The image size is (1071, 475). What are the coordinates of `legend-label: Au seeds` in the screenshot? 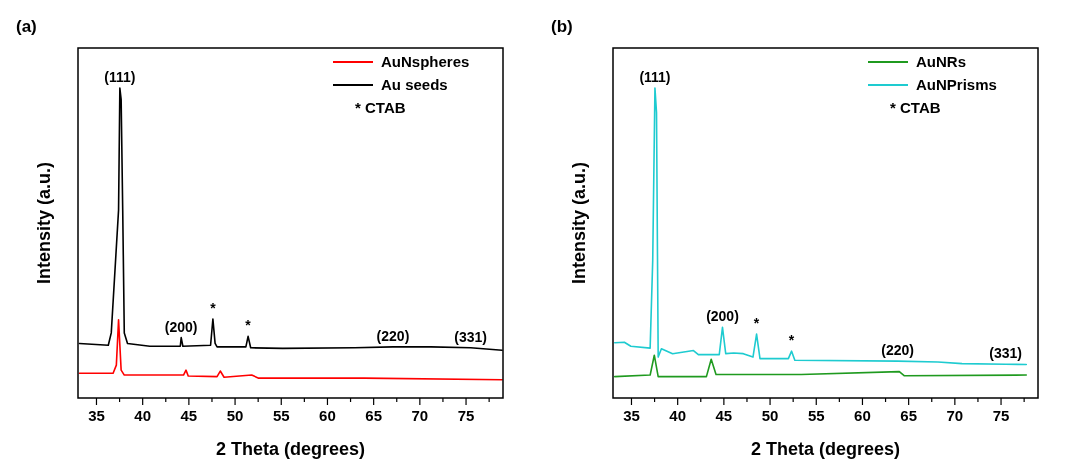 It's located at (414, 84).